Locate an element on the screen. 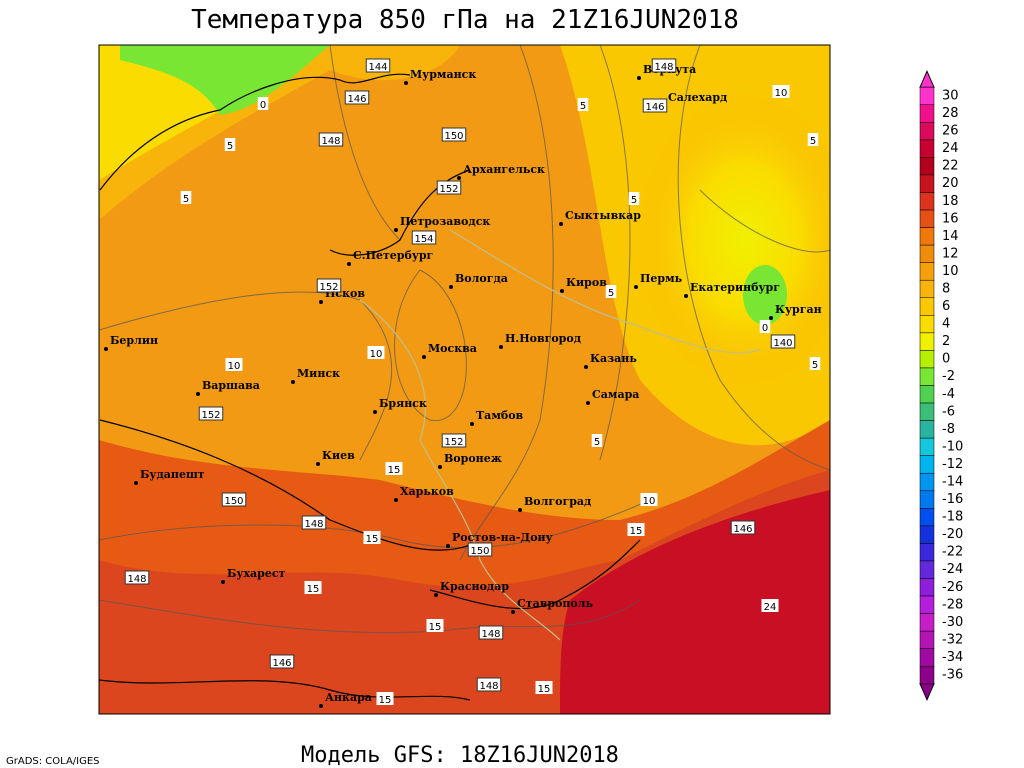 The width and height of the screenshot is (1024, 768). contour-label: 154 is located at coordinates (423, 239).